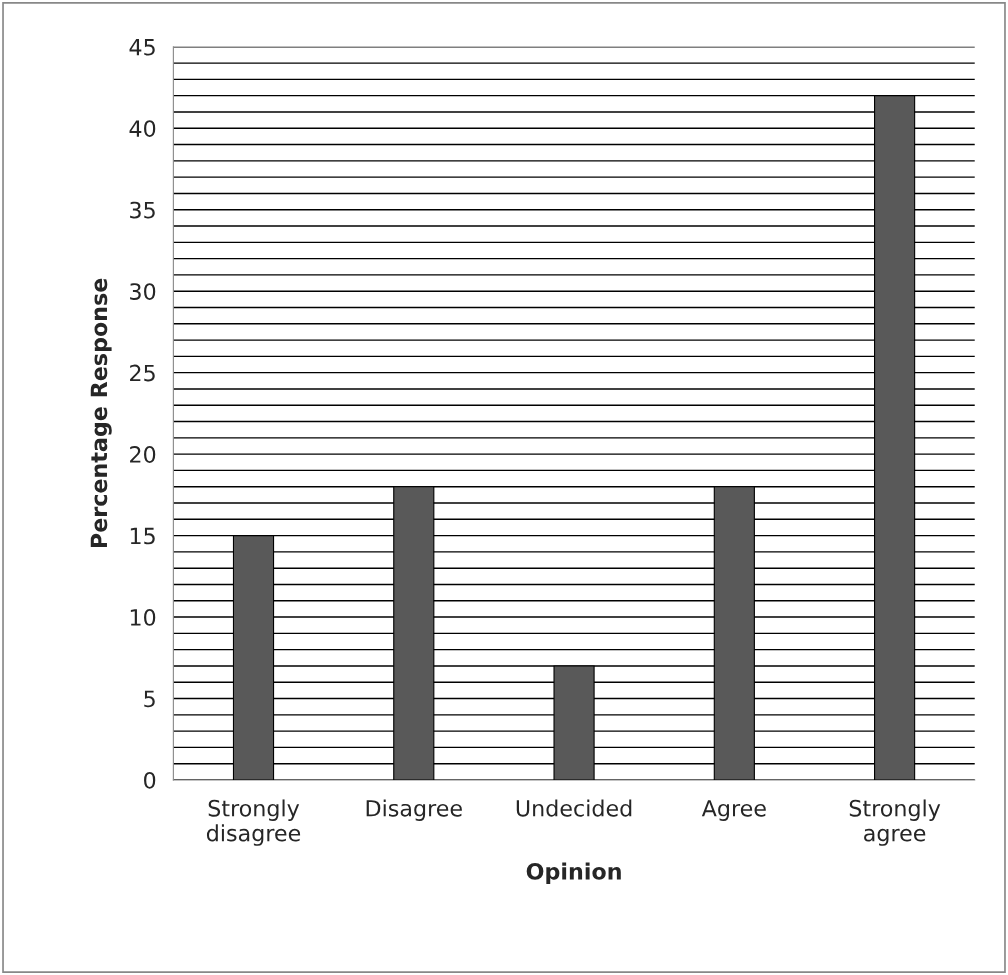 The height and width of the screenshot is (975, 1008). Describe the element at coordinates (895, 822) in the screenshot. I see `x-tick-label: Strongly agree` at that location.